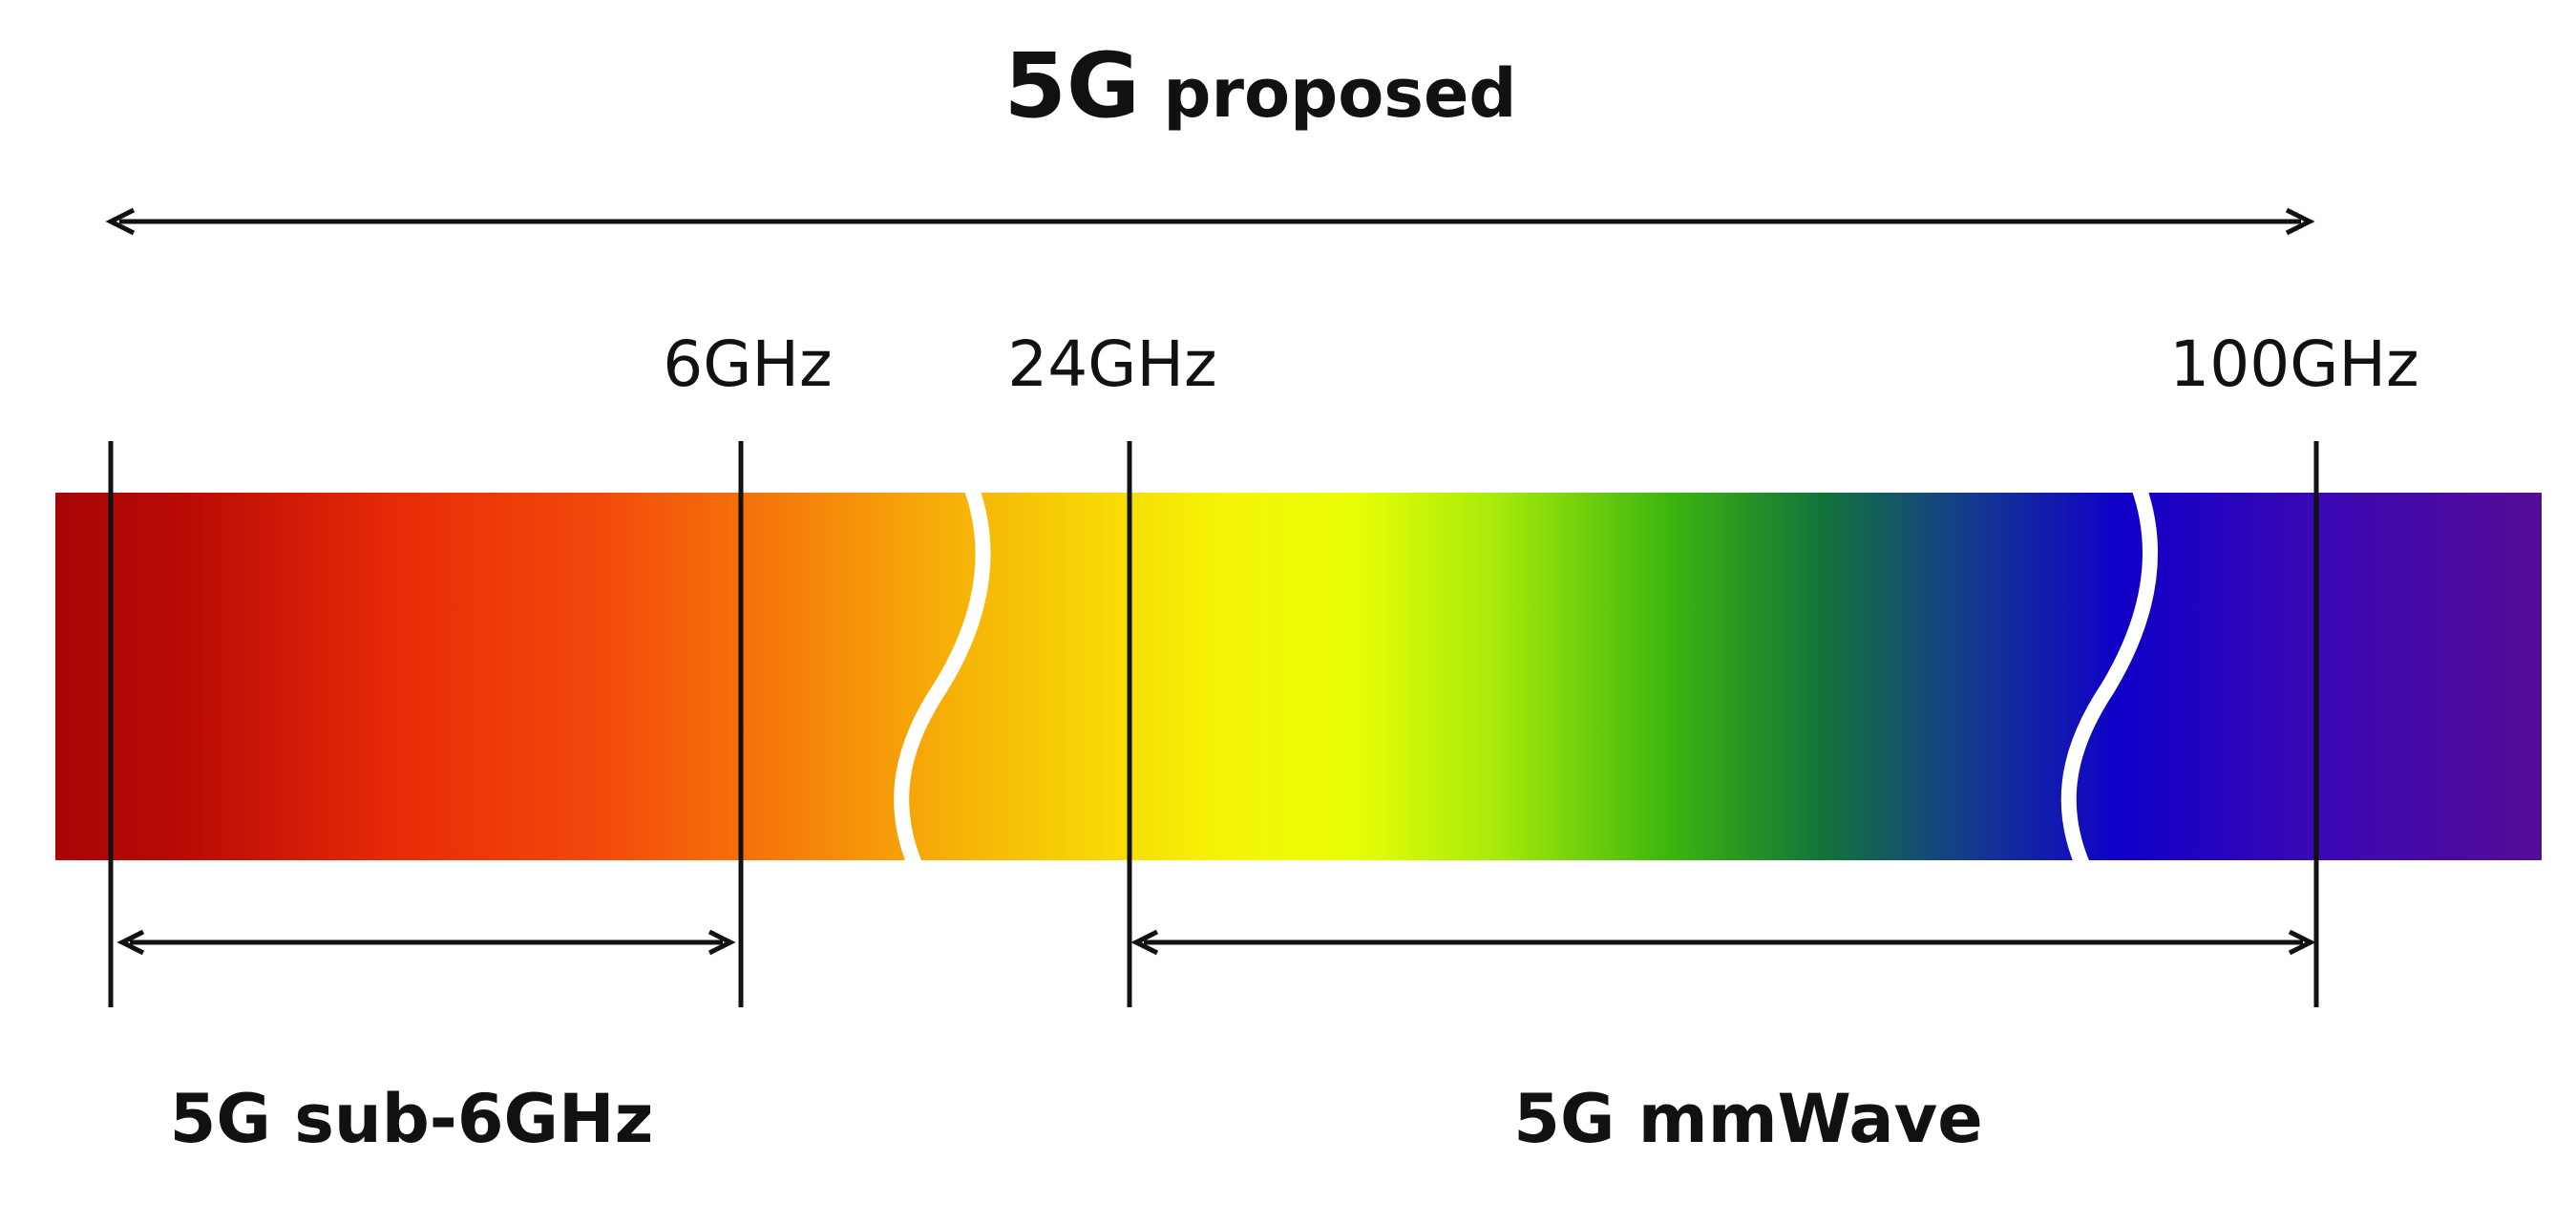 Image resolution: width=2576 pixels, height=1224 pixels. Describe the element at coordinates (1328, 93) in the screenshot. I see `title-suffix: proposed` at that location.